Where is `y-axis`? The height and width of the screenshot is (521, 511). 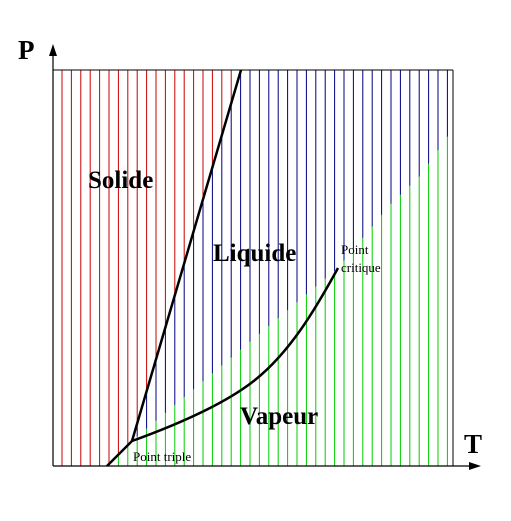
y-axis is located at coordinates (53, 255).